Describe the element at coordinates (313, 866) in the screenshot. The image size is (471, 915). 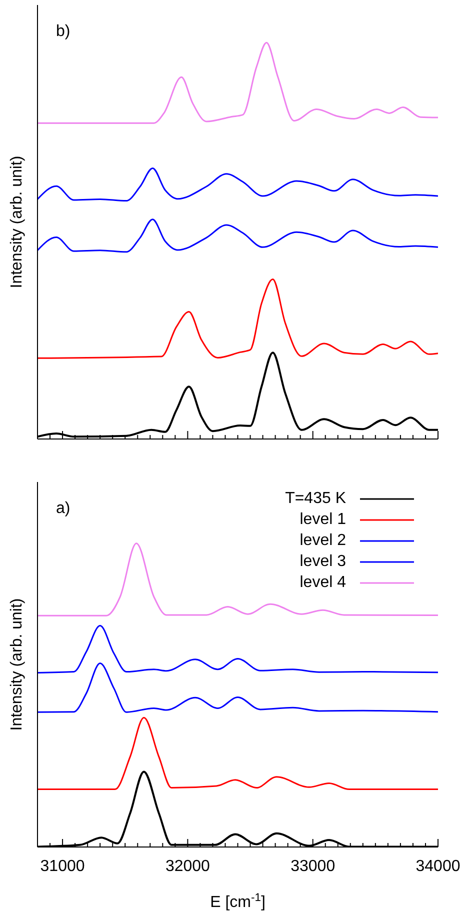
I see `x-tick-label: 33000` at that location.